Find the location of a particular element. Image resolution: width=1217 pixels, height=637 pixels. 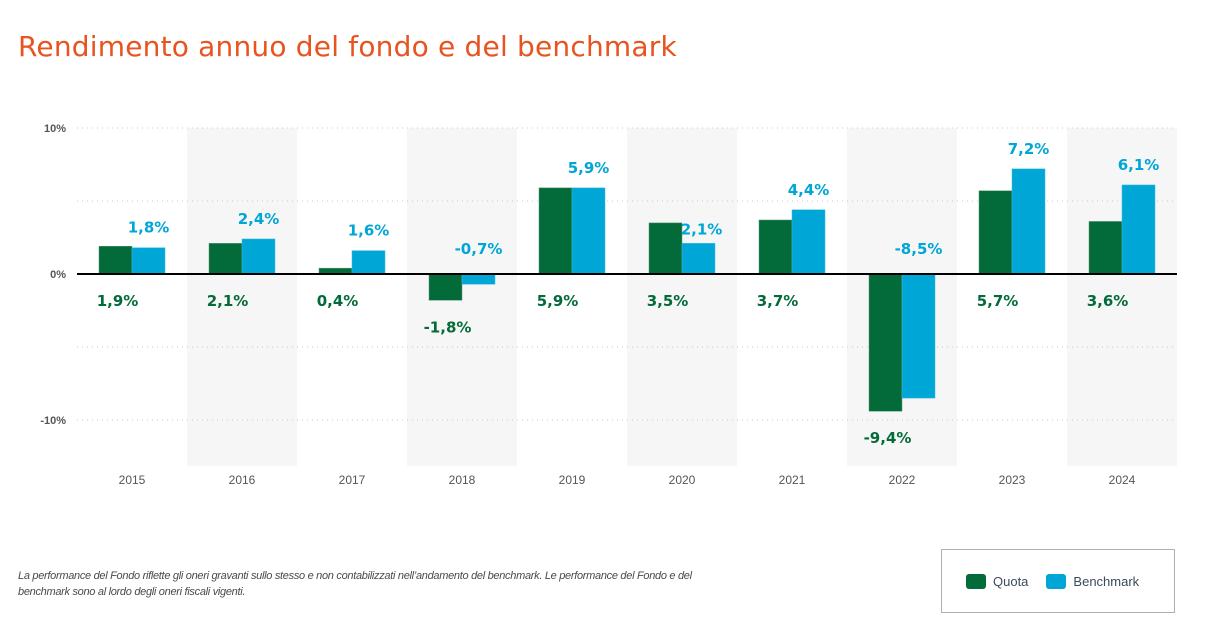

data-label-benchmark-2017: 1,6% is located at coordinates (369, 231).